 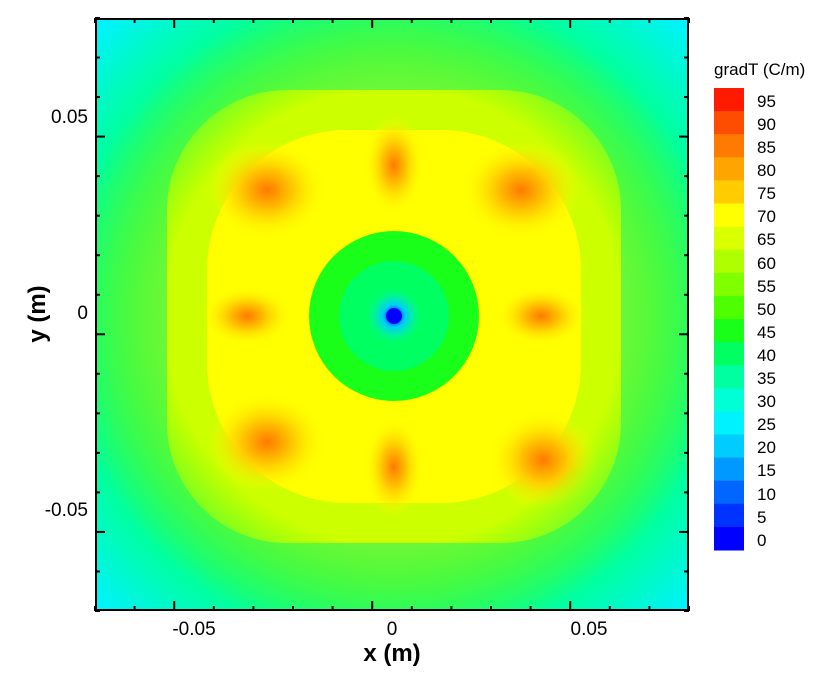 What do you see at coordinates (589, 629) in the screenshot?
I see `x-tick-label: 0.05` at bounding box center [589, 629].